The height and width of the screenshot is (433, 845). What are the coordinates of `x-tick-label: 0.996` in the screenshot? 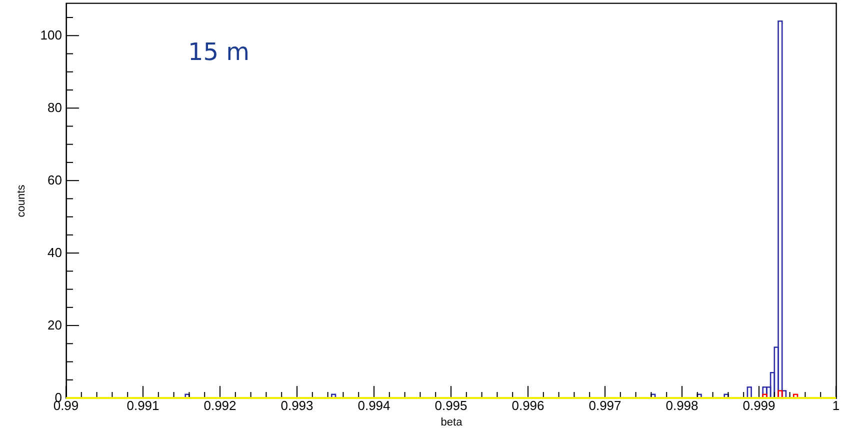 It's located at (528, 405).